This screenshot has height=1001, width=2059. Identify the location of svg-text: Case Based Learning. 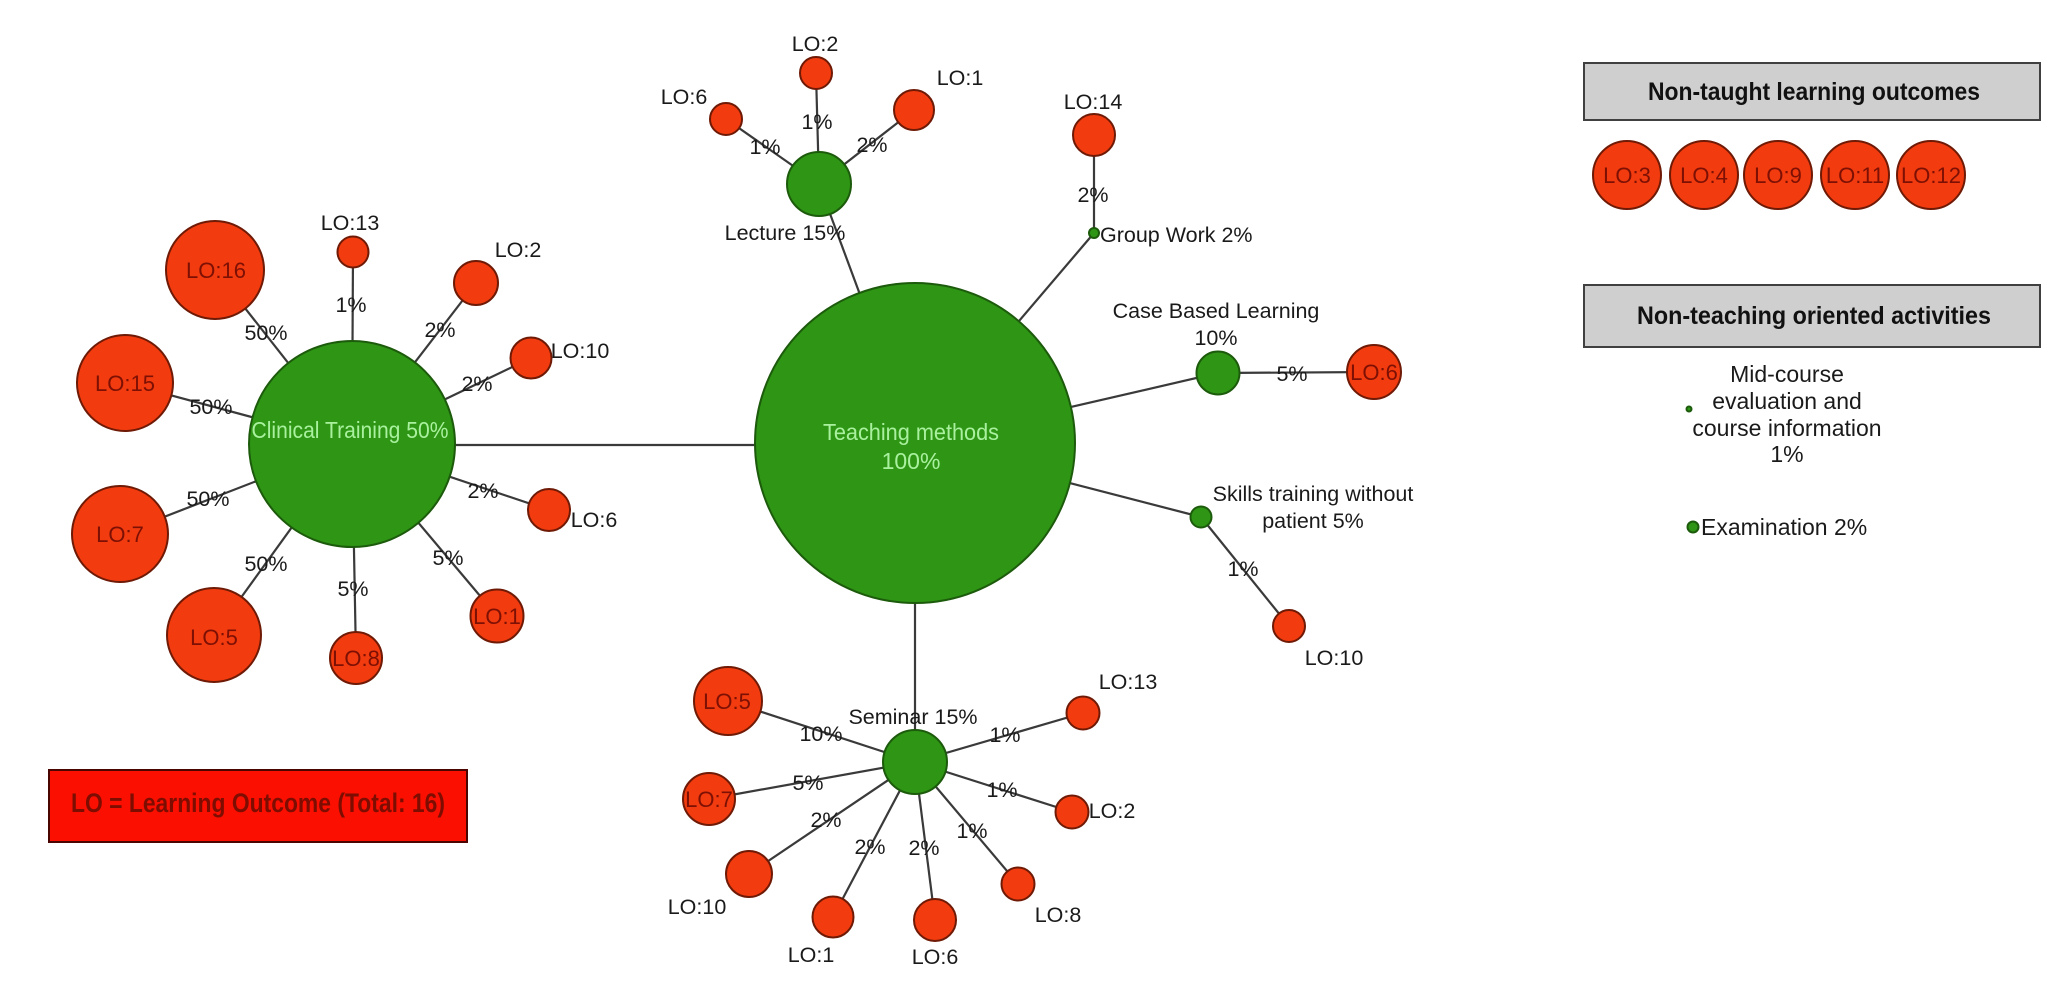
(1216, 311).